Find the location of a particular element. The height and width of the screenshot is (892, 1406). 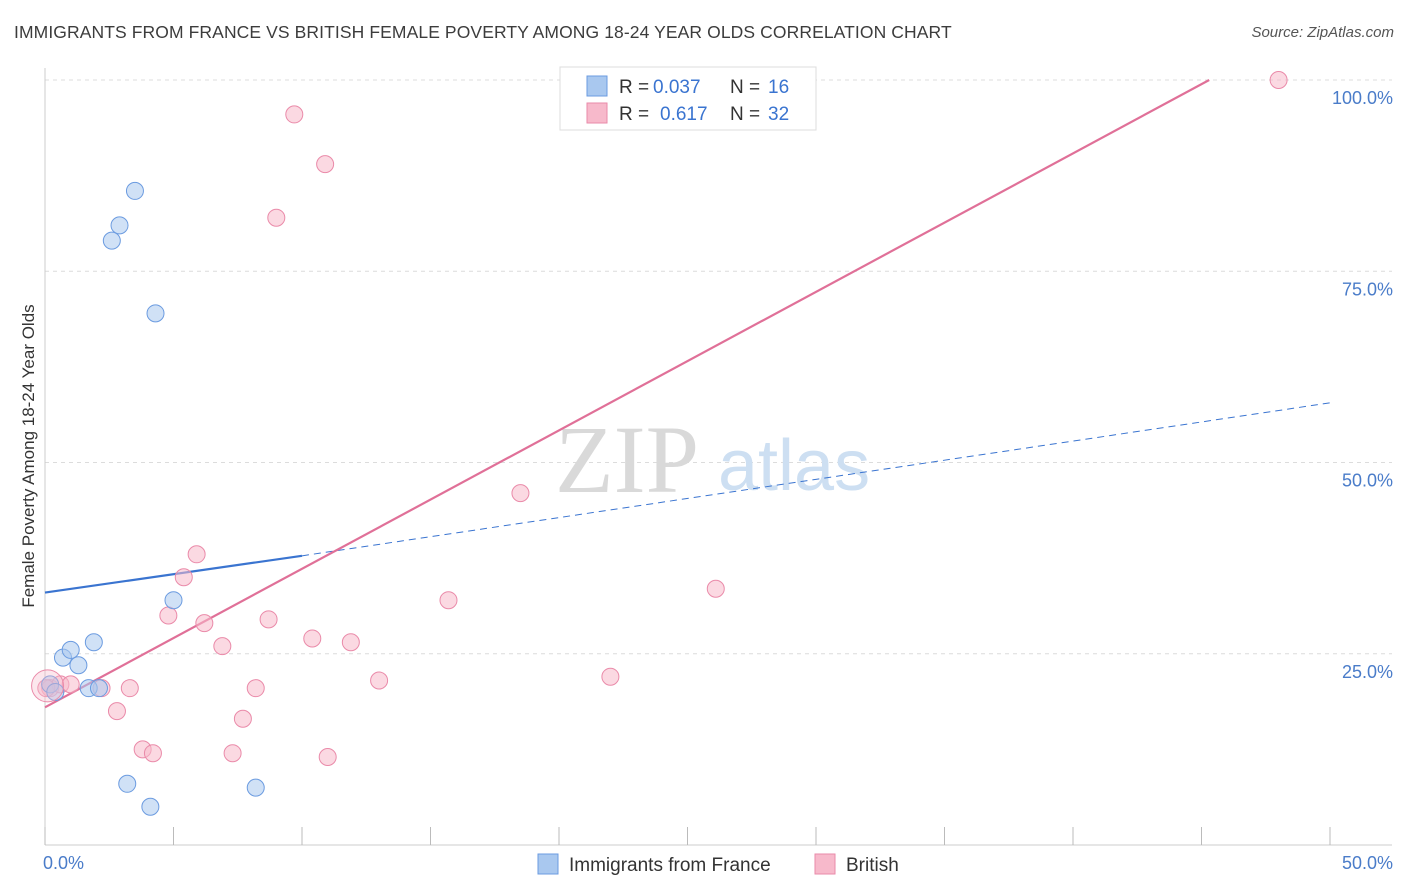

watermark-atlas: atlas is located at coordinates (794, 466).